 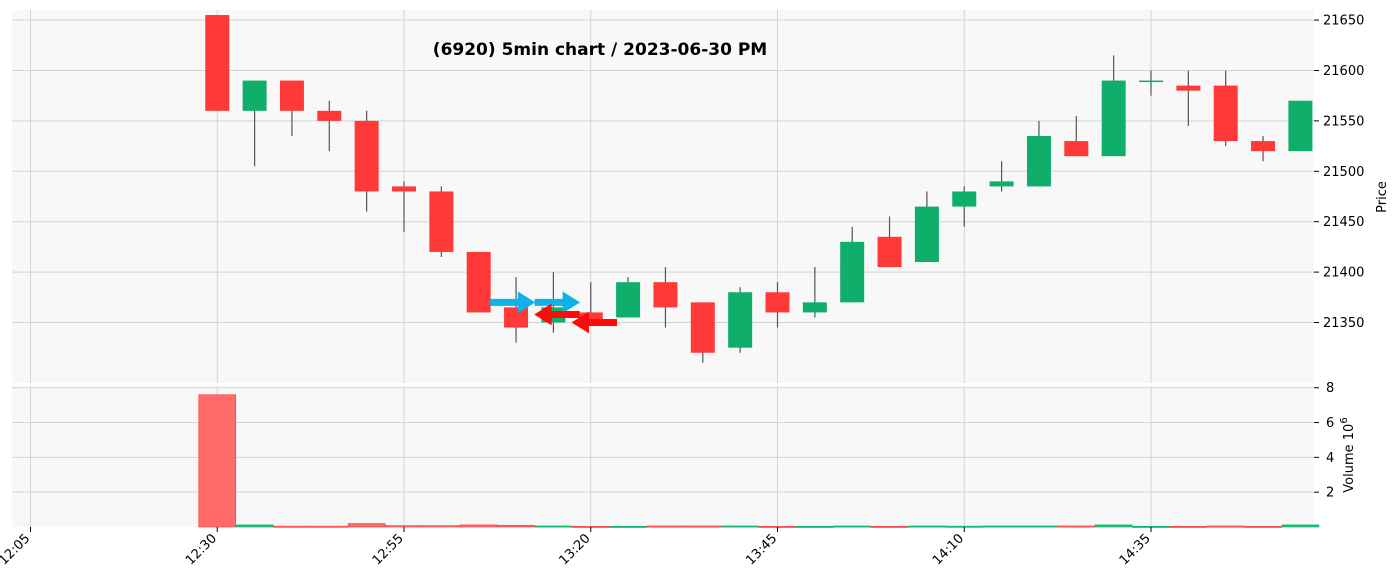 I want to click on price-tick-label: 21500, so click(x=1343, y=172).